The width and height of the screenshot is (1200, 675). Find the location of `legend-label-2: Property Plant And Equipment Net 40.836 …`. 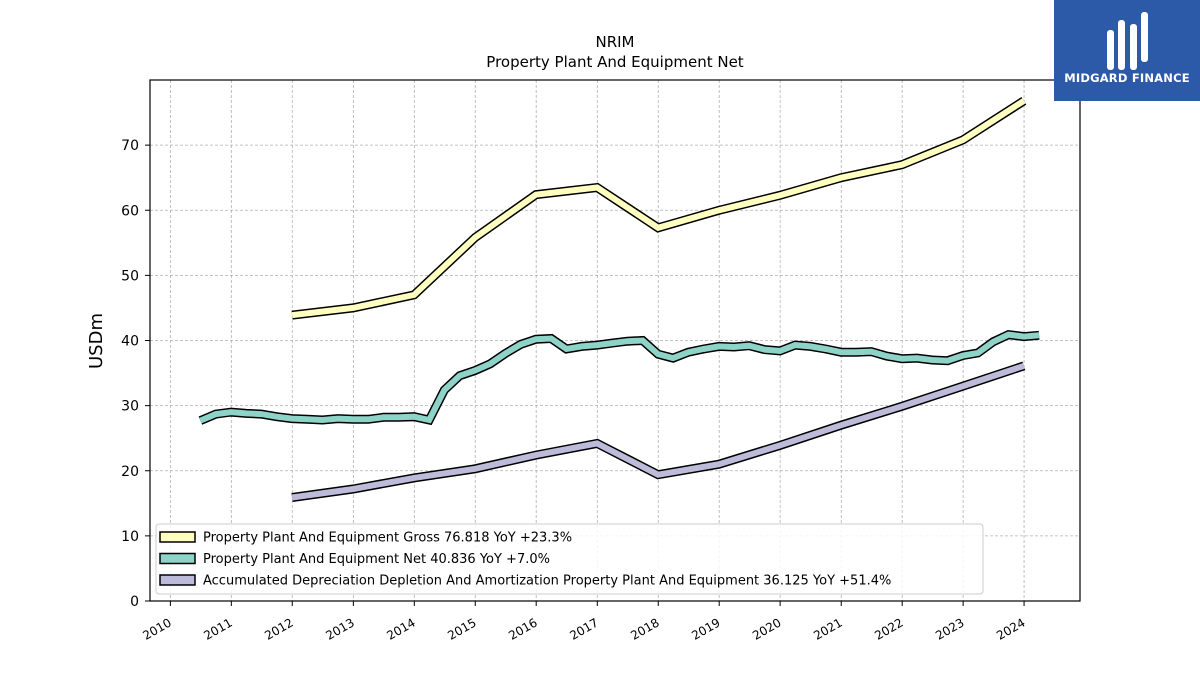

legend-label-2: Property Plant And Equipment Net 40.836 … is located at coordinates (376, 559).